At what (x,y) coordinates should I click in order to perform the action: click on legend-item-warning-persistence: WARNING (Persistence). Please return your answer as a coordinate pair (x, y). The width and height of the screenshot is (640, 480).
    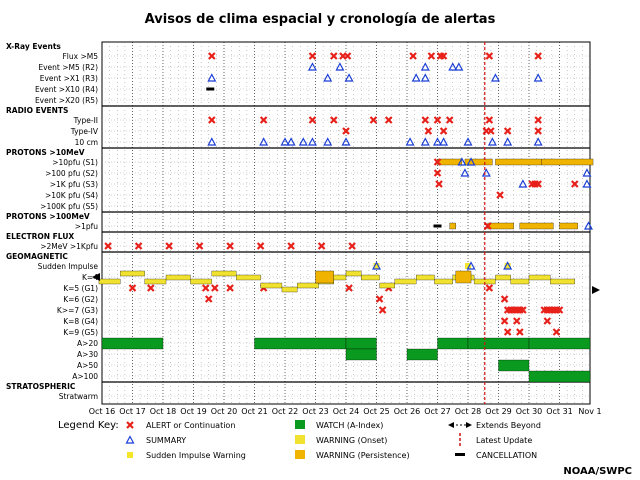
    Looking at the image, I should click on (352, 455).